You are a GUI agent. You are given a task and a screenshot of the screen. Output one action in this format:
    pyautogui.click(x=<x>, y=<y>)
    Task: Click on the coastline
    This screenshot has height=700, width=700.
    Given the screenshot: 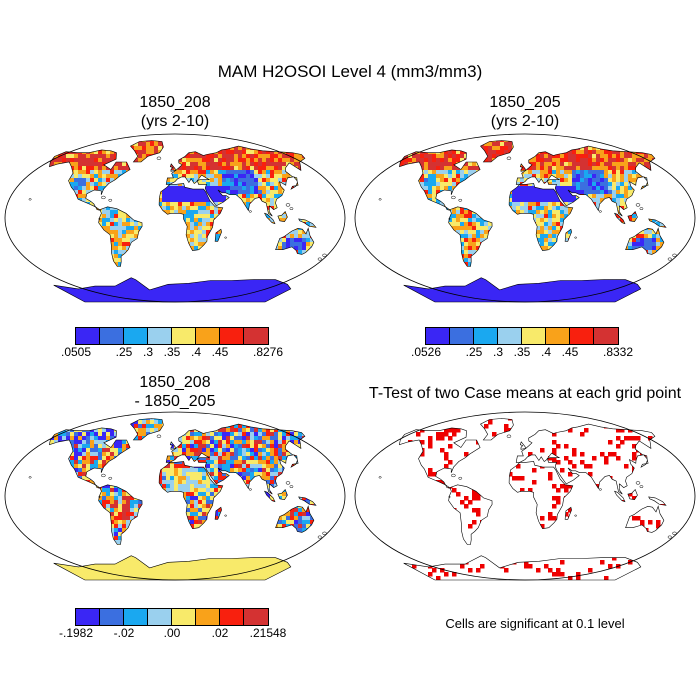 What is the action you would take?
    pyautogui.click(x=235, y=181)
    